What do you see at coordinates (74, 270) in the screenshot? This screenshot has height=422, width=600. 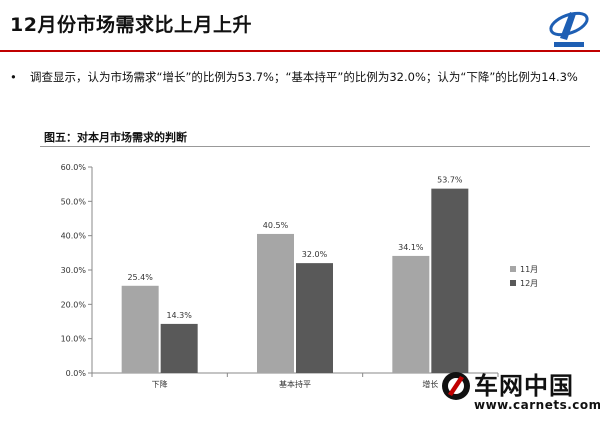 I see `y-tick-label: 30.0%` at bounding box center [74, 270].